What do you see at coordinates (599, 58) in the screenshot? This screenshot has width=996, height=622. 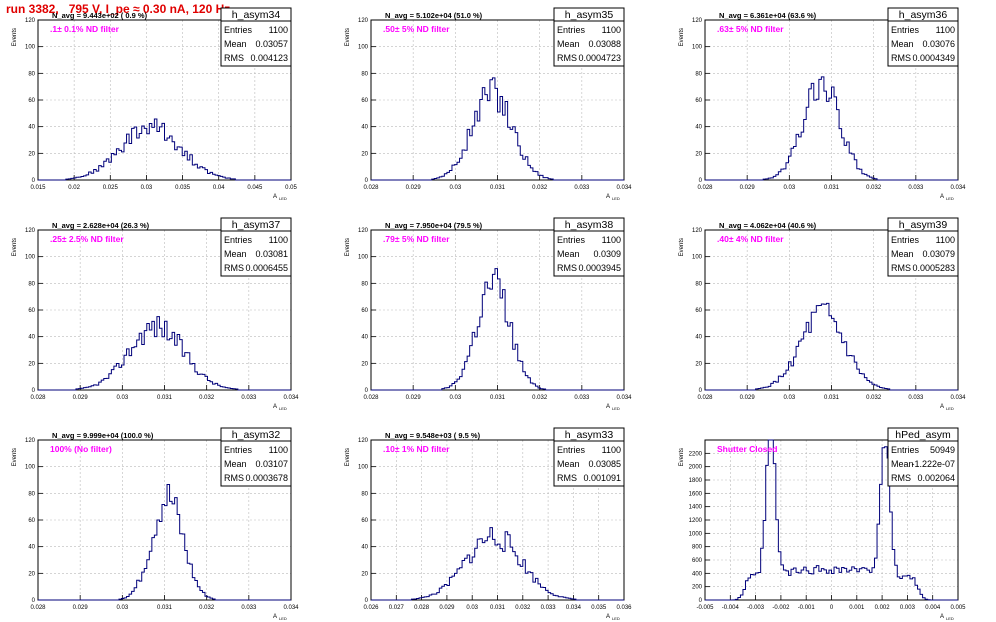 I see `stats-value: 0.0004723` at bounding box center [599, 58].